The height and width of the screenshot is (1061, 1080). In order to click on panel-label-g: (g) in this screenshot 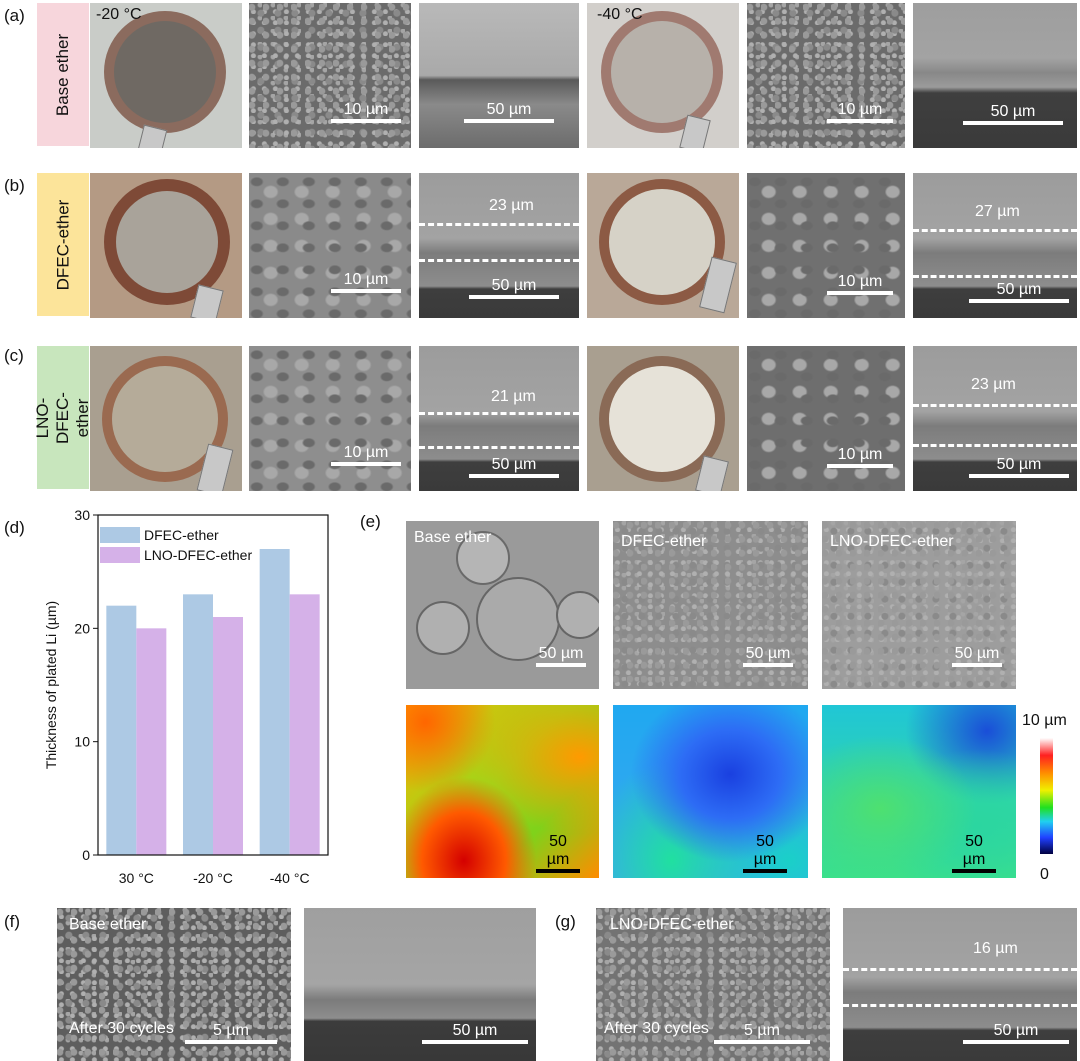, I will do `click(565, 921)`.